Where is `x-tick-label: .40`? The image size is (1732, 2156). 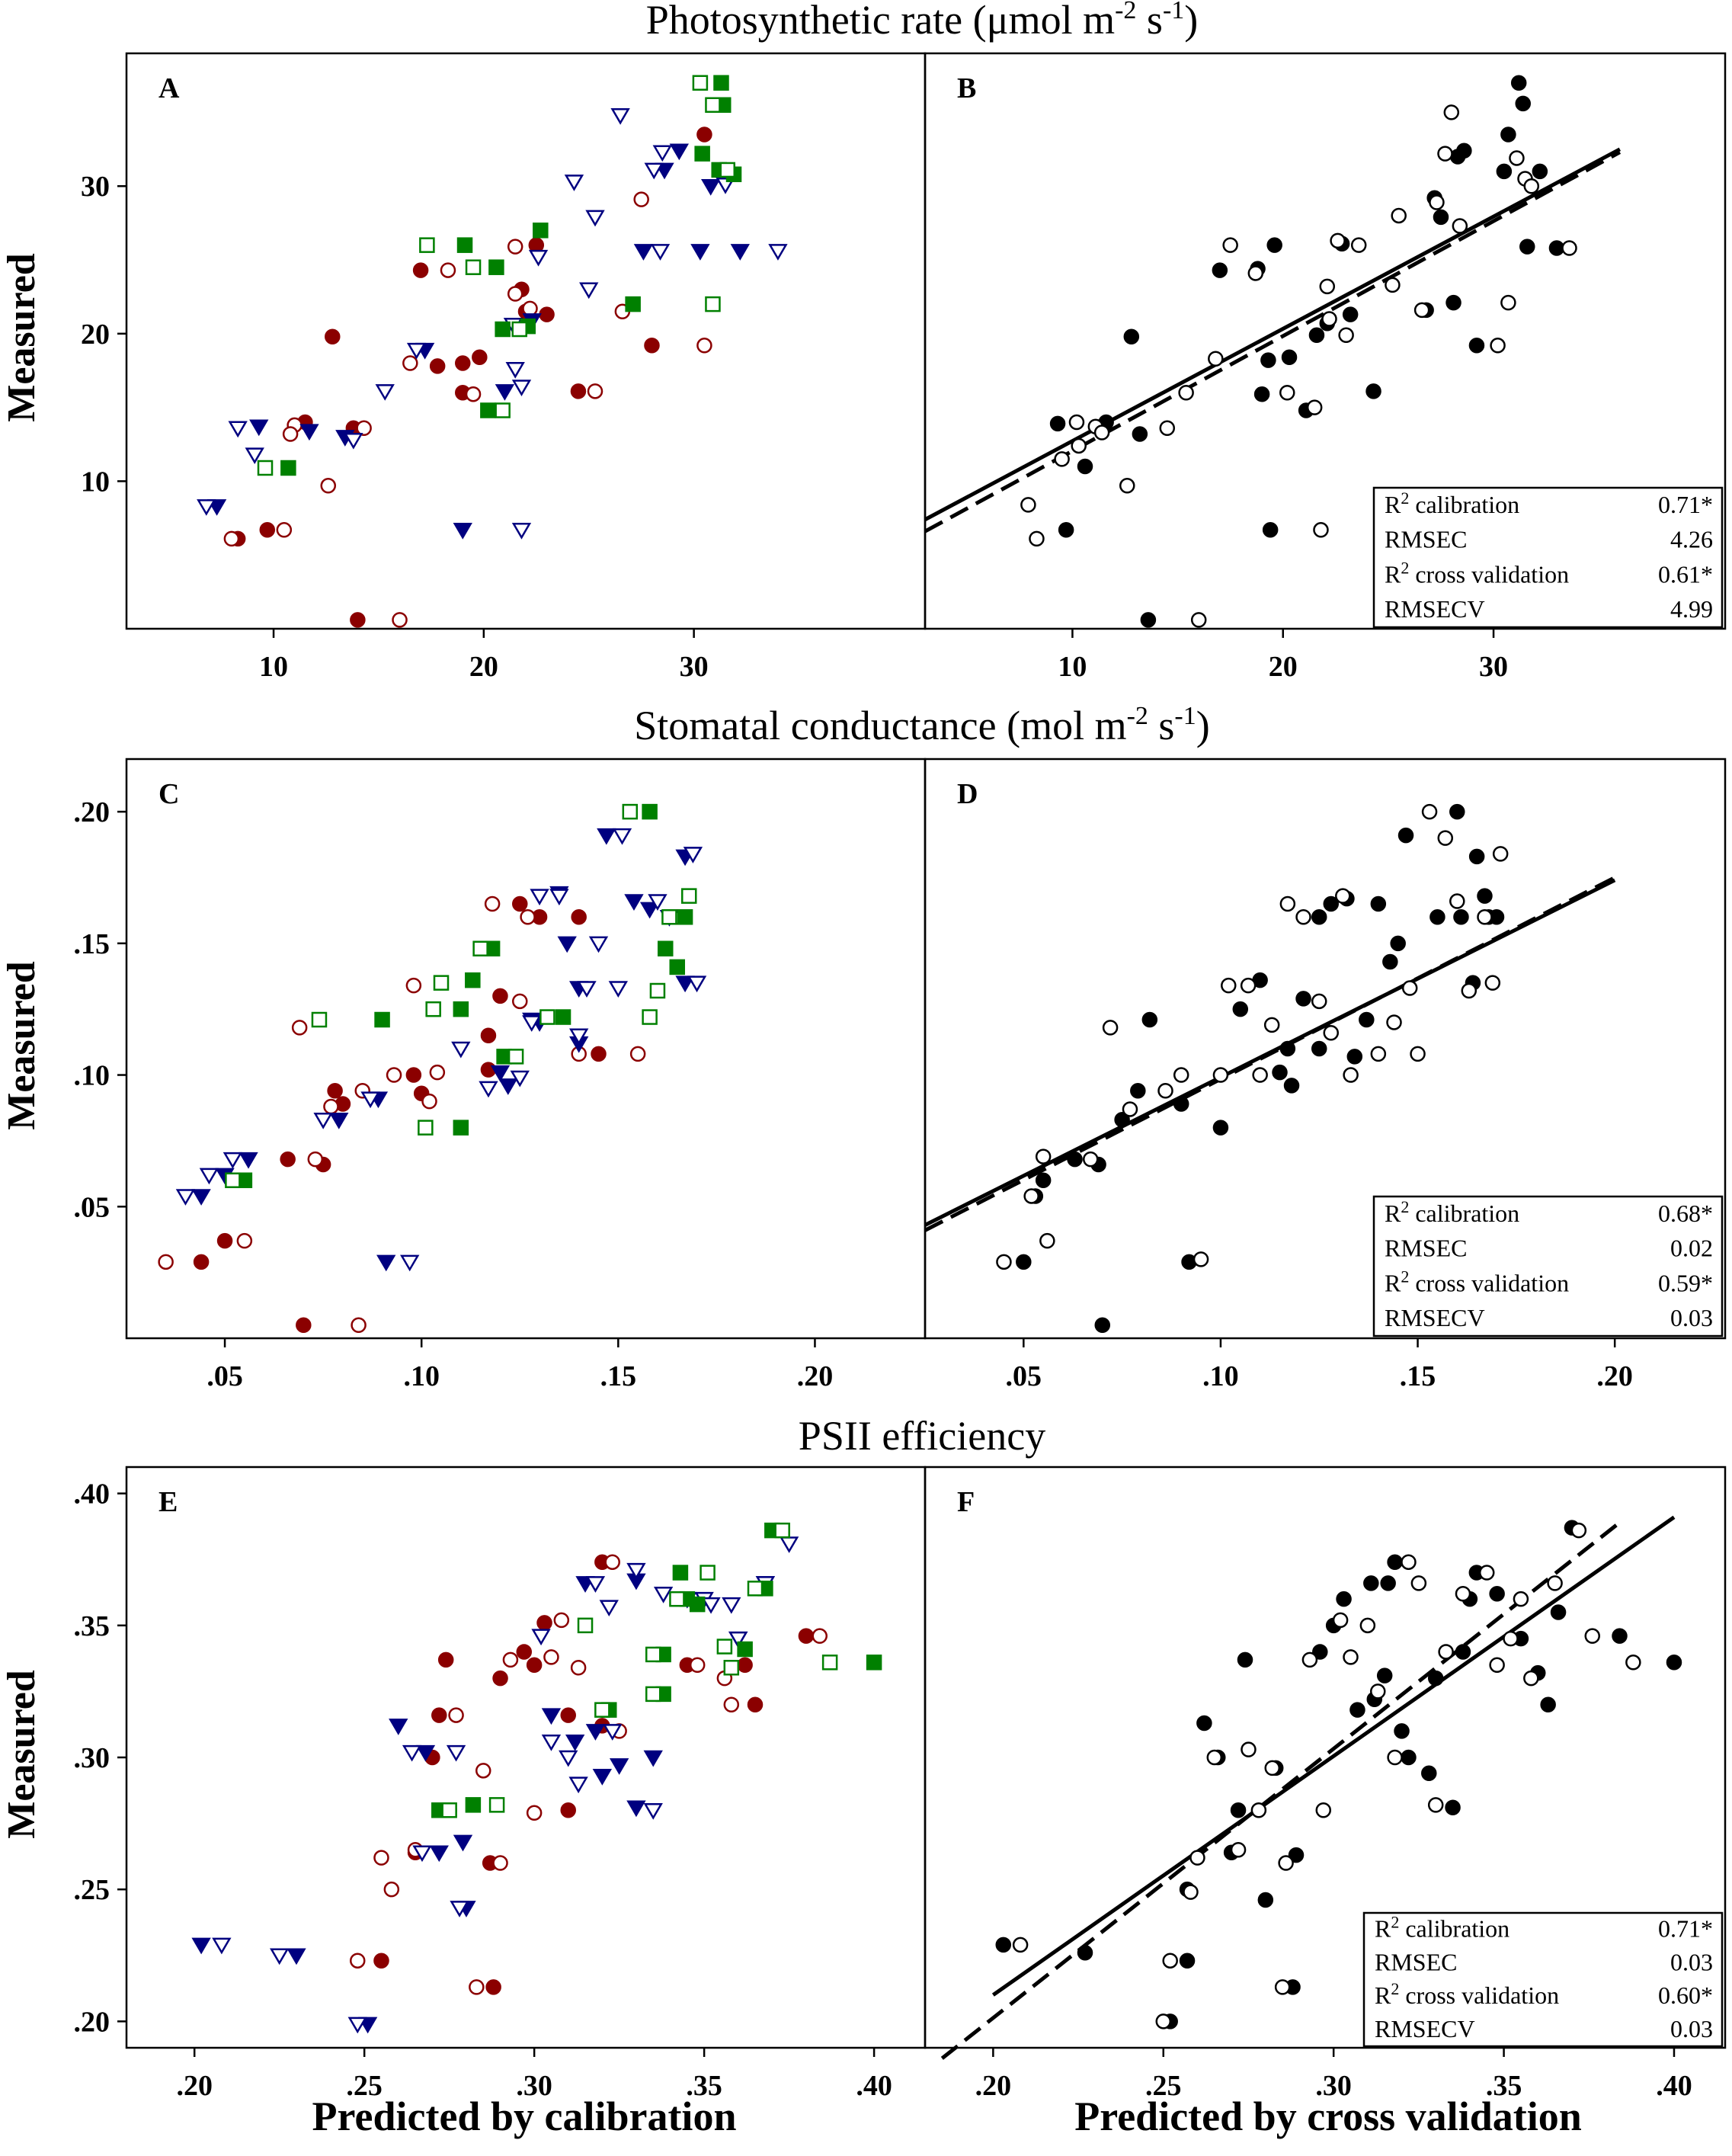 x-tick-label: .40 is located at coordinates (874, 2086).